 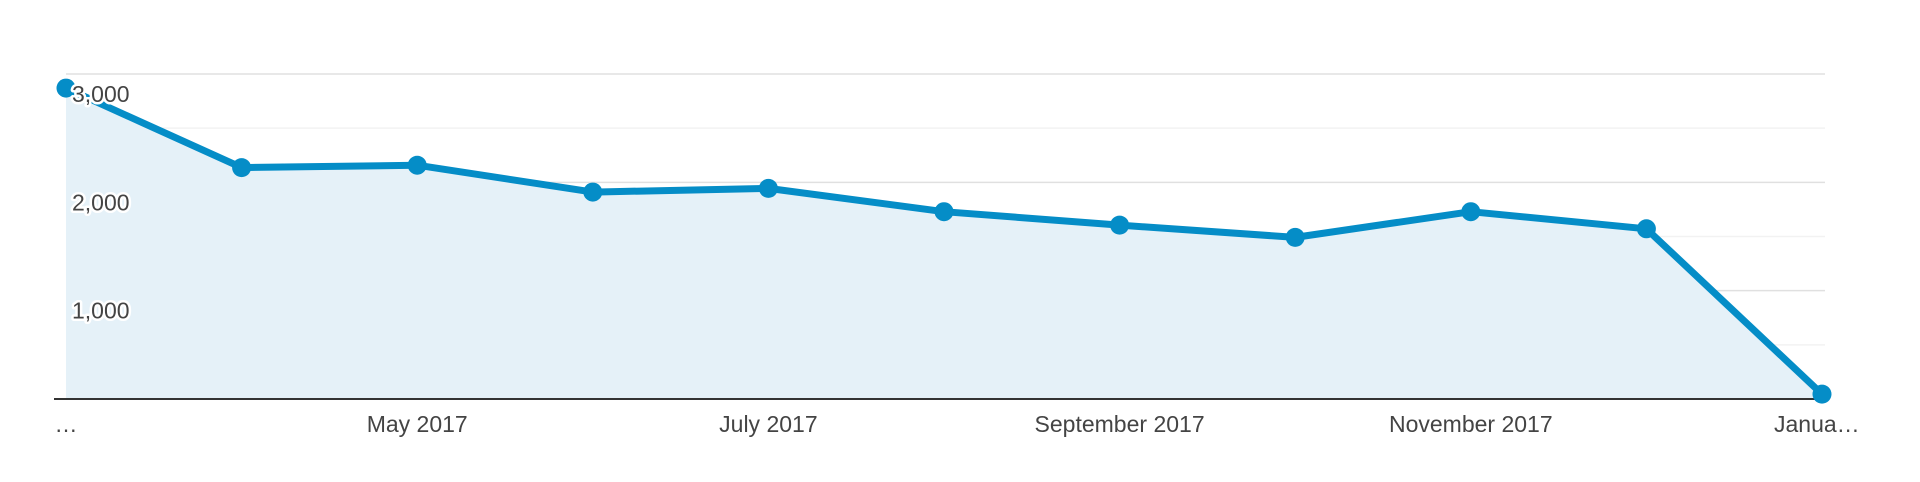 What do you see at coordinates (101, 202) in the screenshot?
I see `y-tick-label: 2,000` at bounding box center [101, 202].